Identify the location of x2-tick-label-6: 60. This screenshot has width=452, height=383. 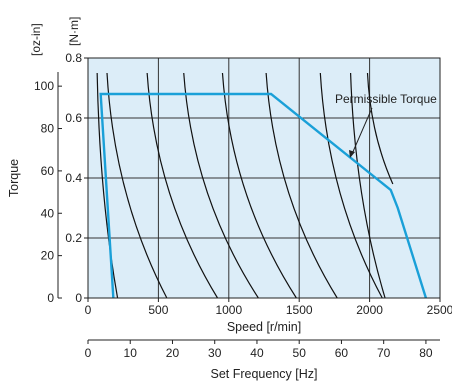
(342, 353).